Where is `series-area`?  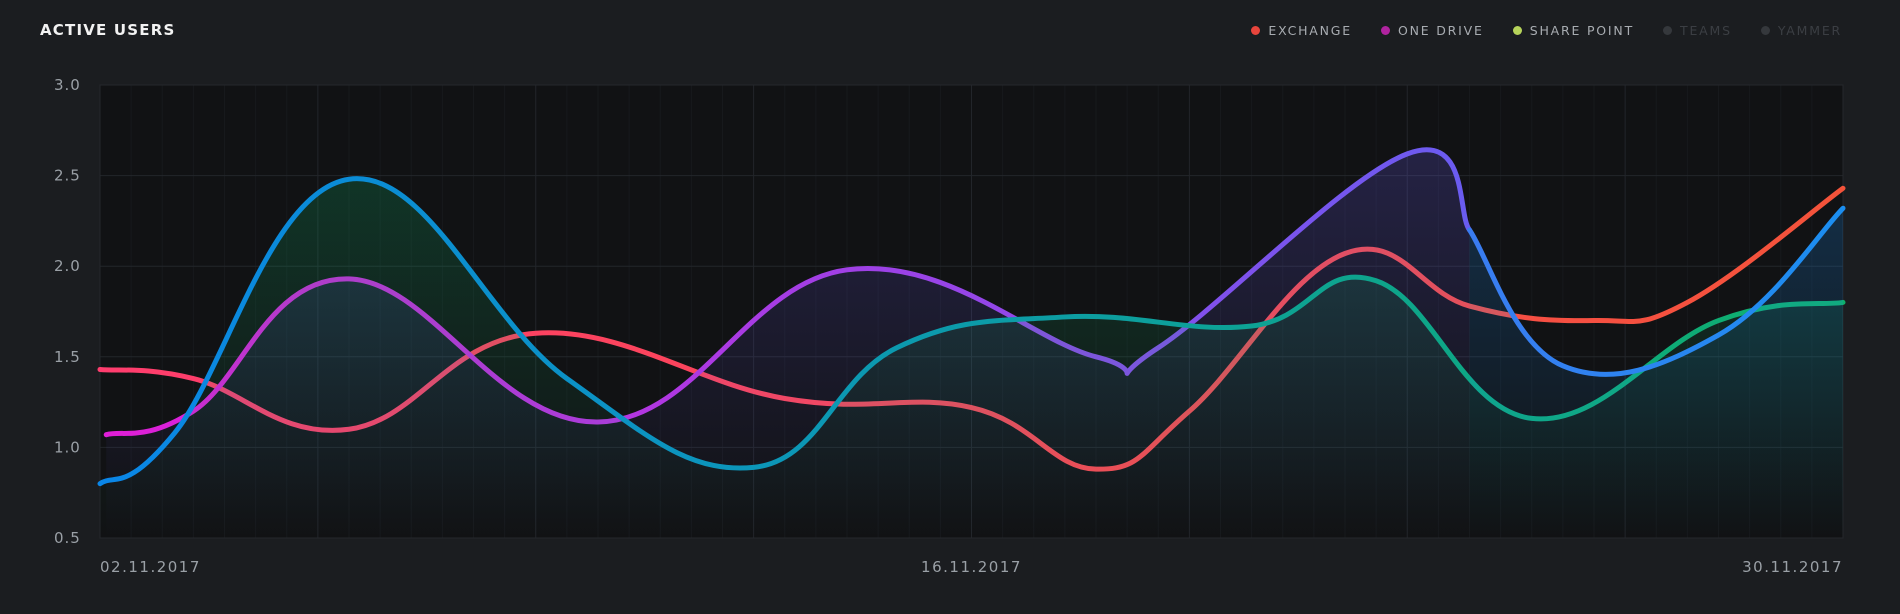 series-area is located at coordinates (1656, 373).